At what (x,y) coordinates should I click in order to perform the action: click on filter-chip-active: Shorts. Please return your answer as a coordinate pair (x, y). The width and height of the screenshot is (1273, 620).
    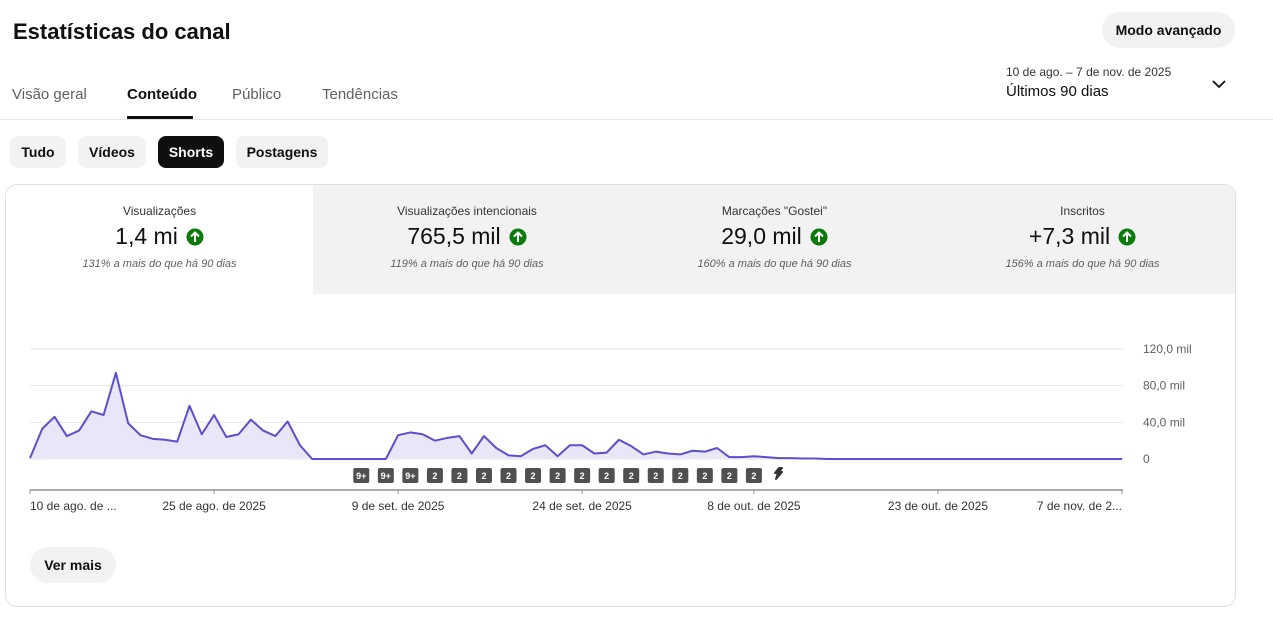
    Looking at the image, I should click on (191, 152).